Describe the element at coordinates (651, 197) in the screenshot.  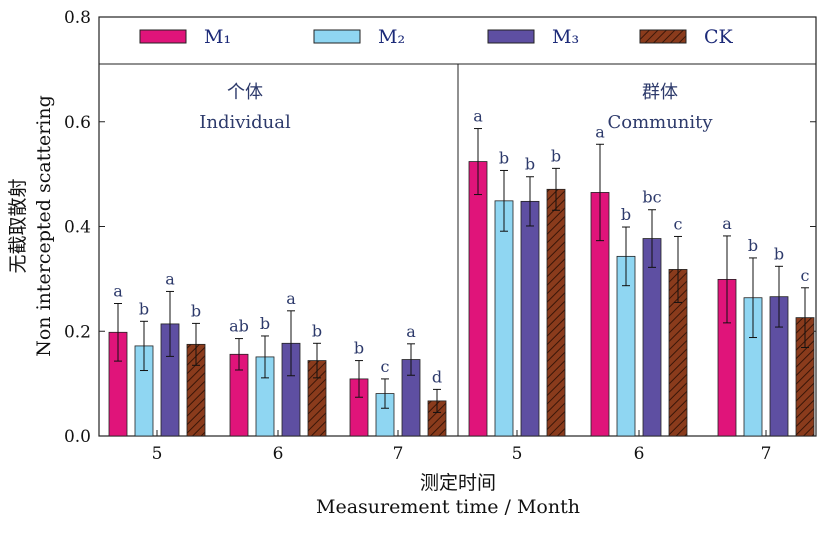
I see `significance-letter: bc` at that location.